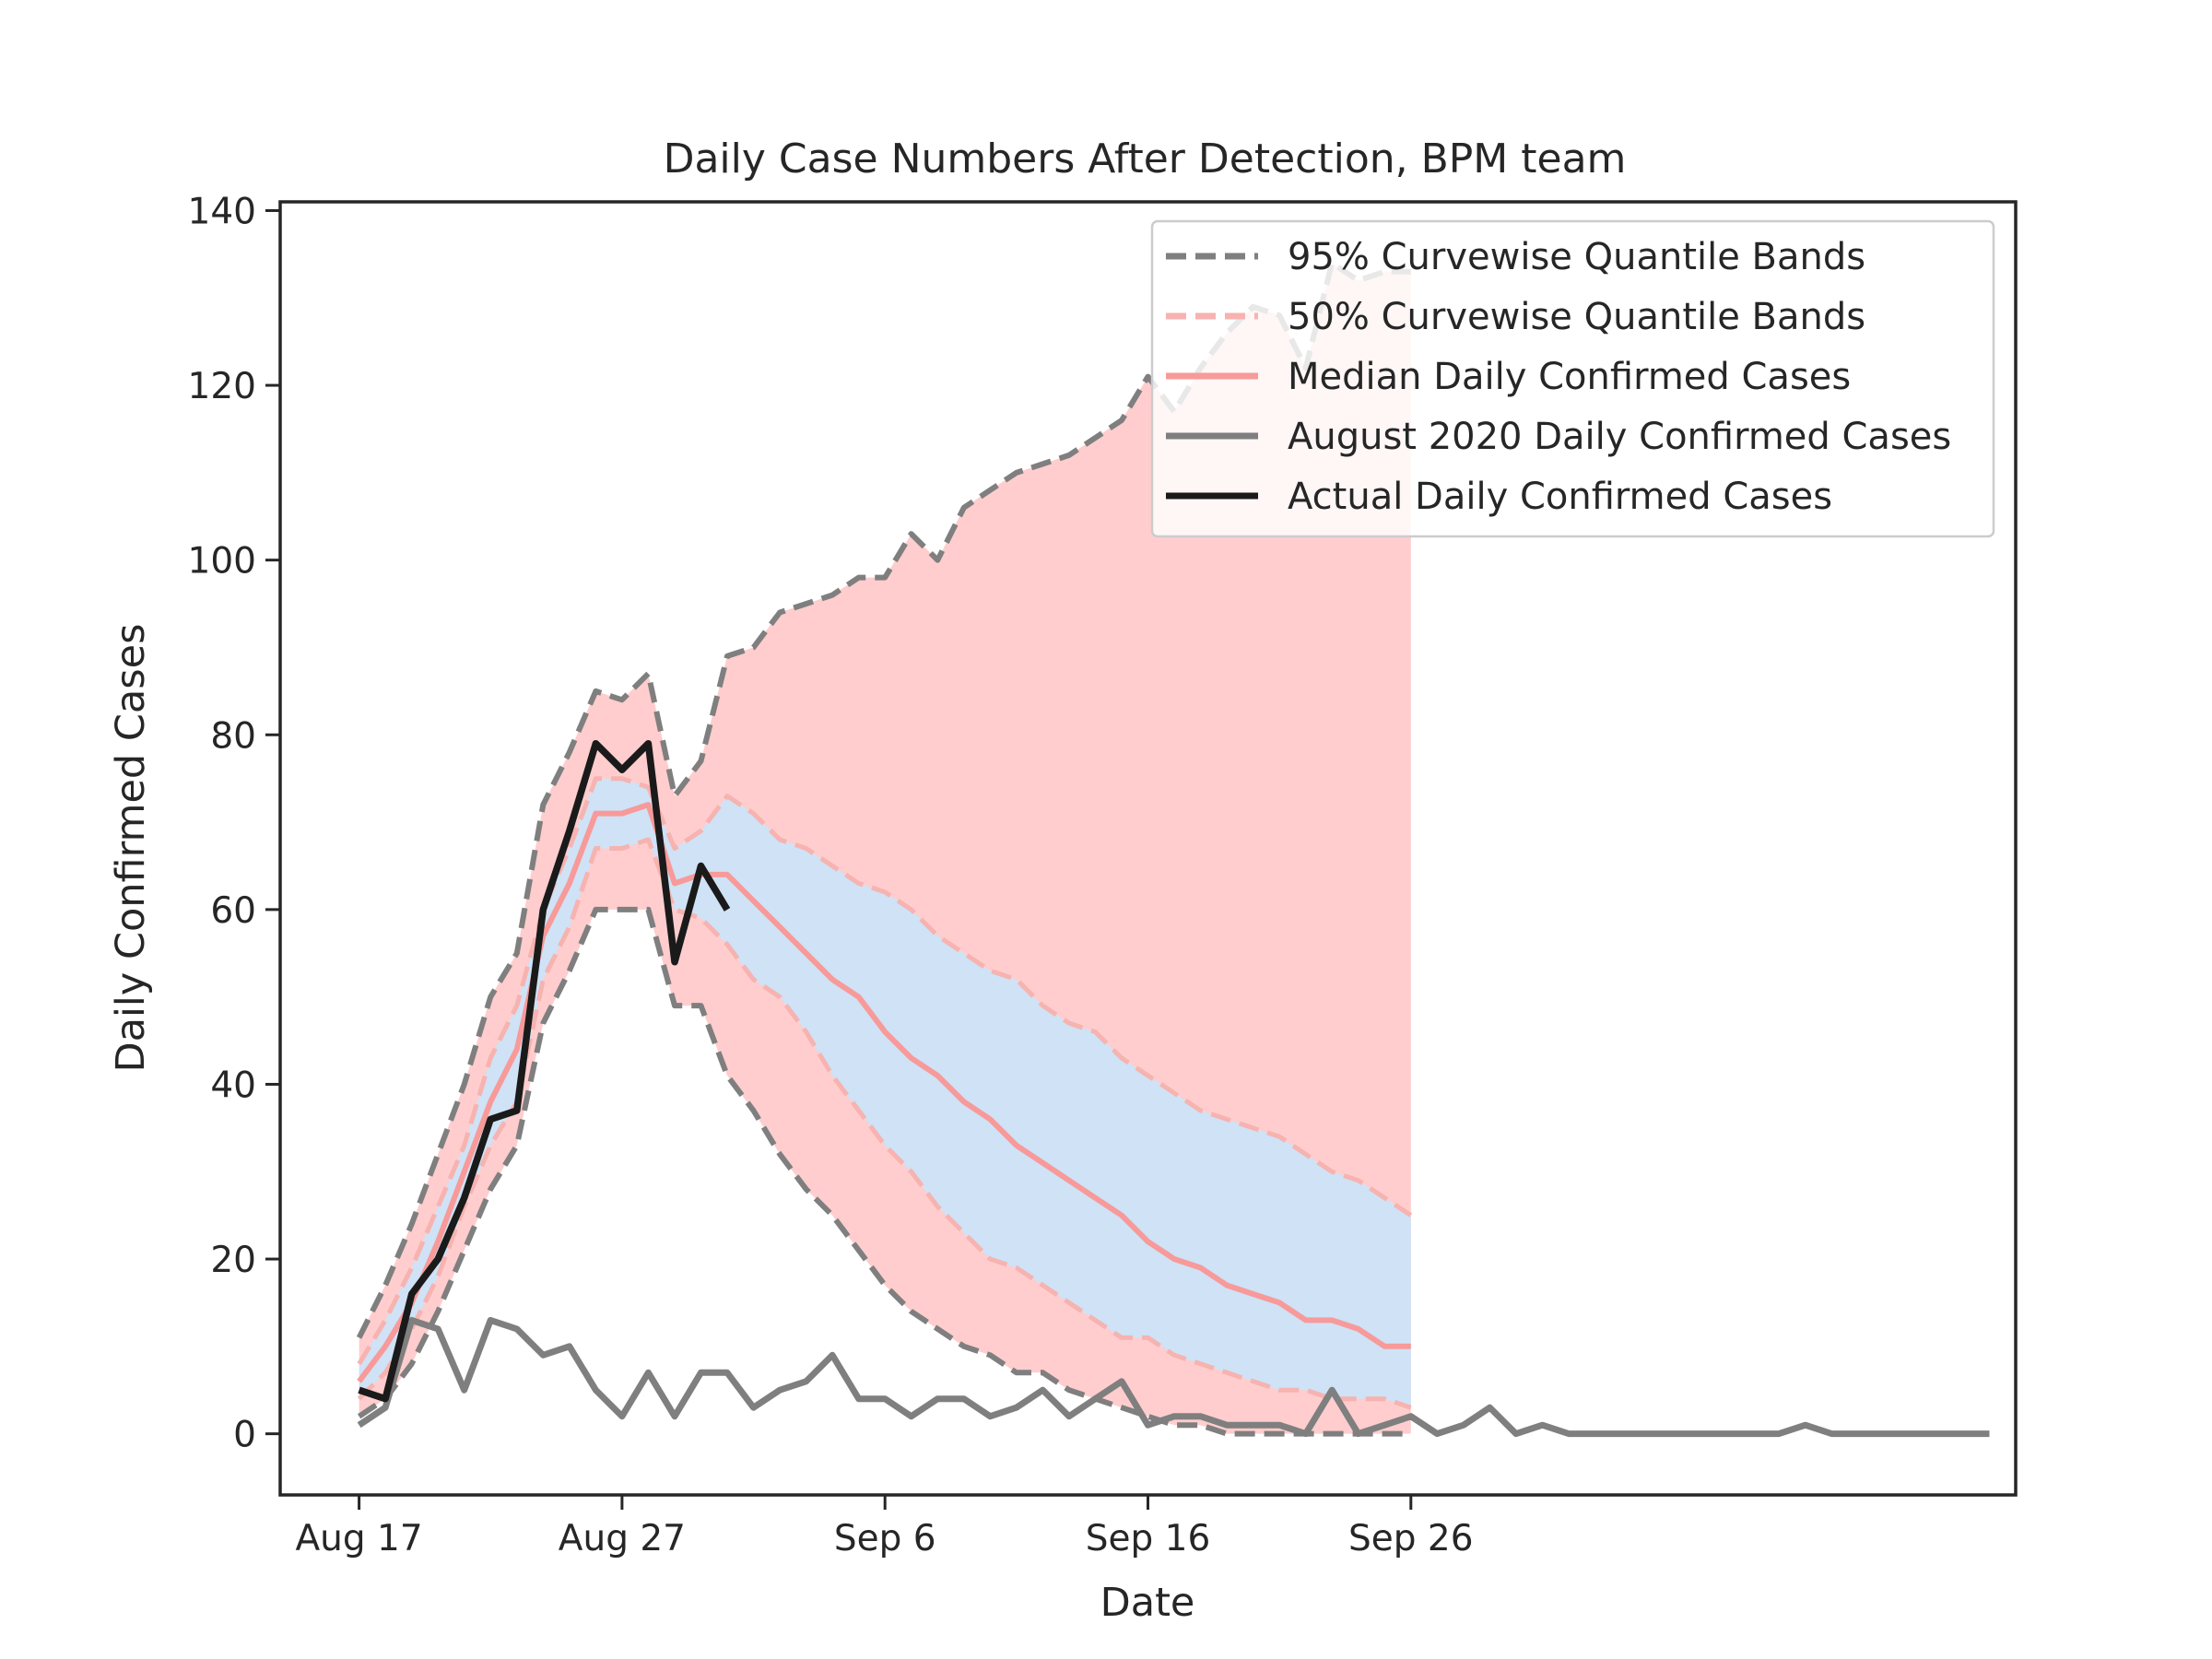  Describe the element at coordinates (885, 1538) in the screenshot. I see `x-tick-label: Sep 6` at that location.